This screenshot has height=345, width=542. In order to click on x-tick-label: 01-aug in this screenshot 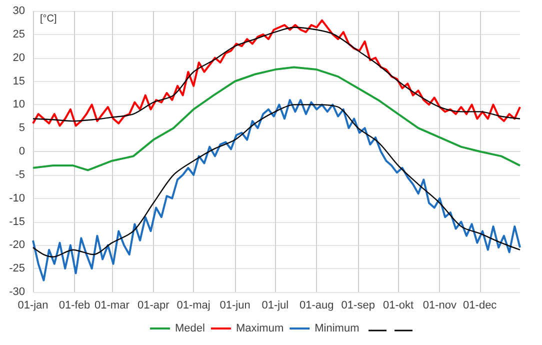, I will do `click(317, 306)`.